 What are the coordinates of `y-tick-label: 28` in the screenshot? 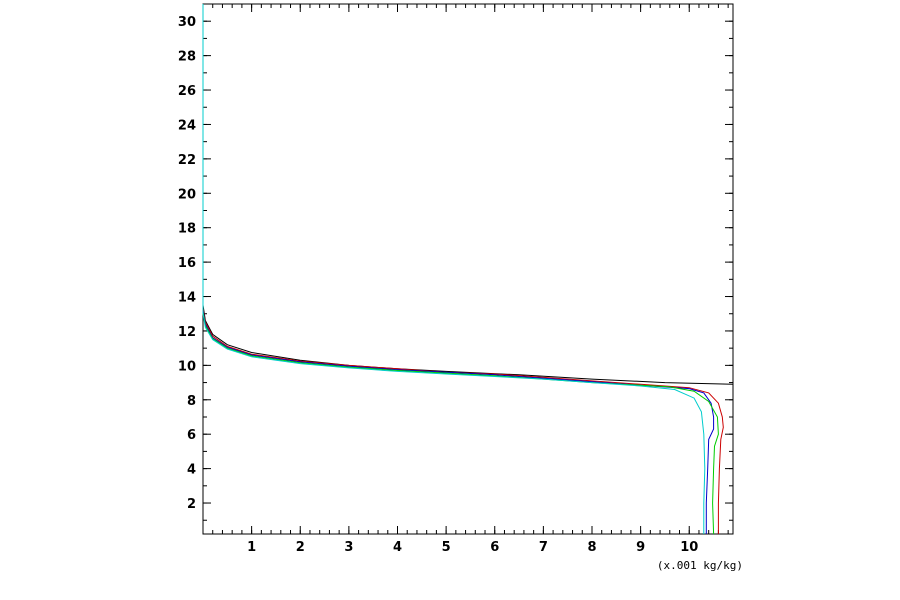 It's located at (187, 57).